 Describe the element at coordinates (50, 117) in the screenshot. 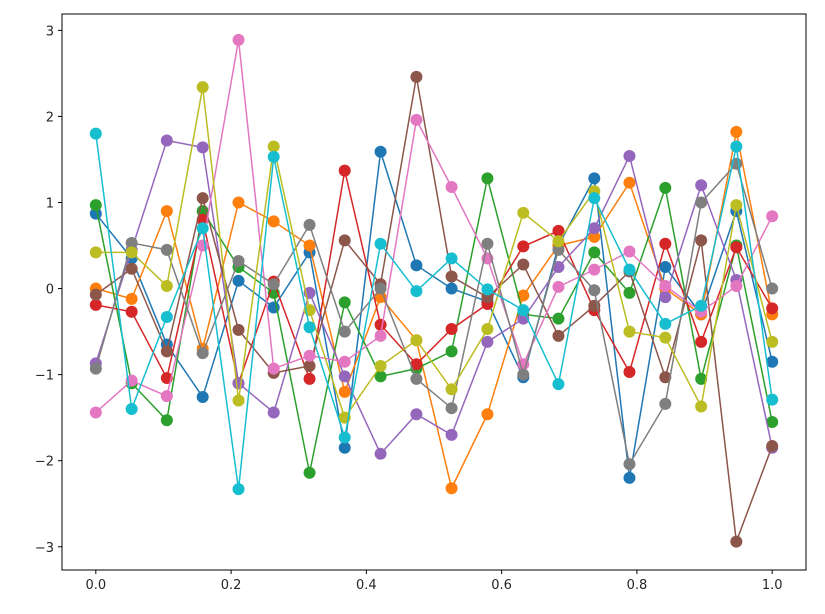

I see `y-tick-label: 2` at that location.